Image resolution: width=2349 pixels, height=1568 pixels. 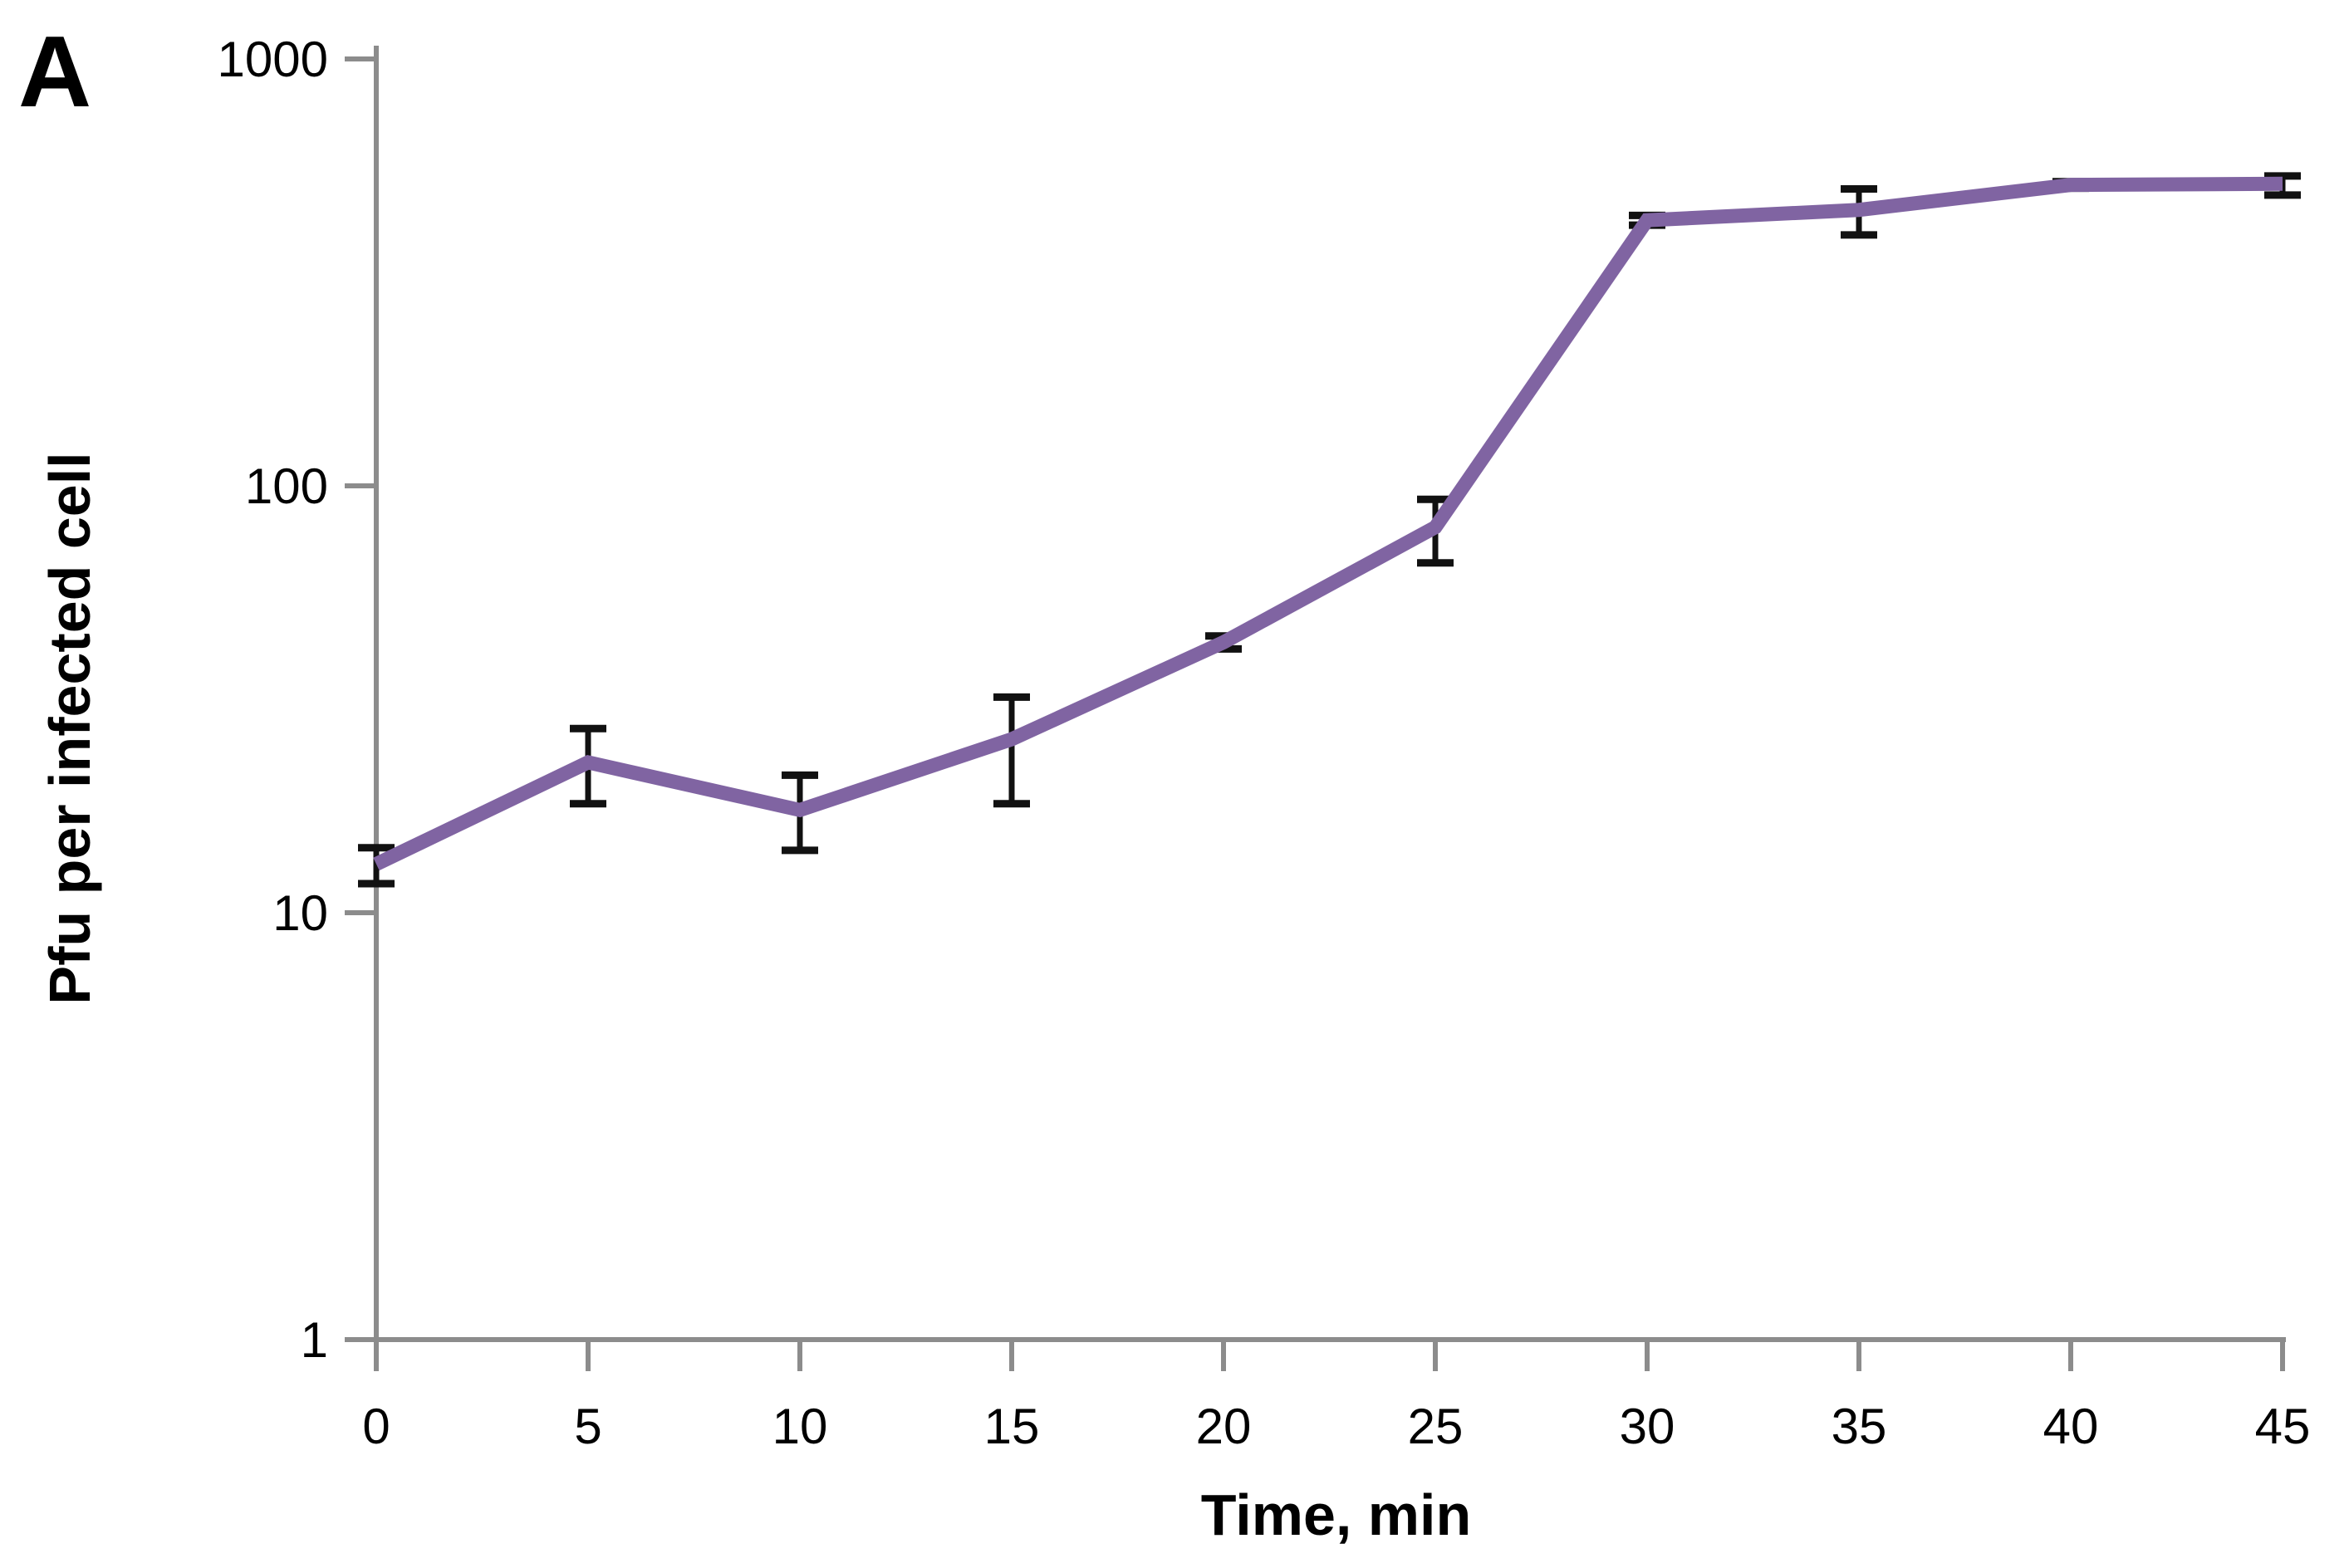 What do you see at coordinates (273, 700) in the screenshot?
I see `y-axis-tick-labels: 1 10 100 1000` at bounding box center [273, 700].